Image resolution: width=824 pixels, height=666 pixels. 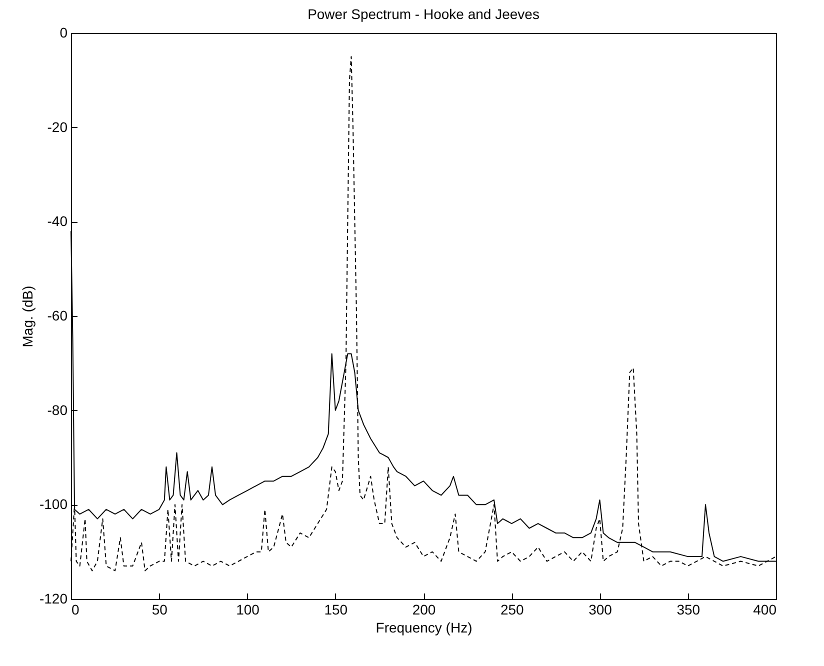 What do you see at coordinates (57, 126) in the screenshot?
I see `y-tick-label: -20` at bounding box center [57, 126].